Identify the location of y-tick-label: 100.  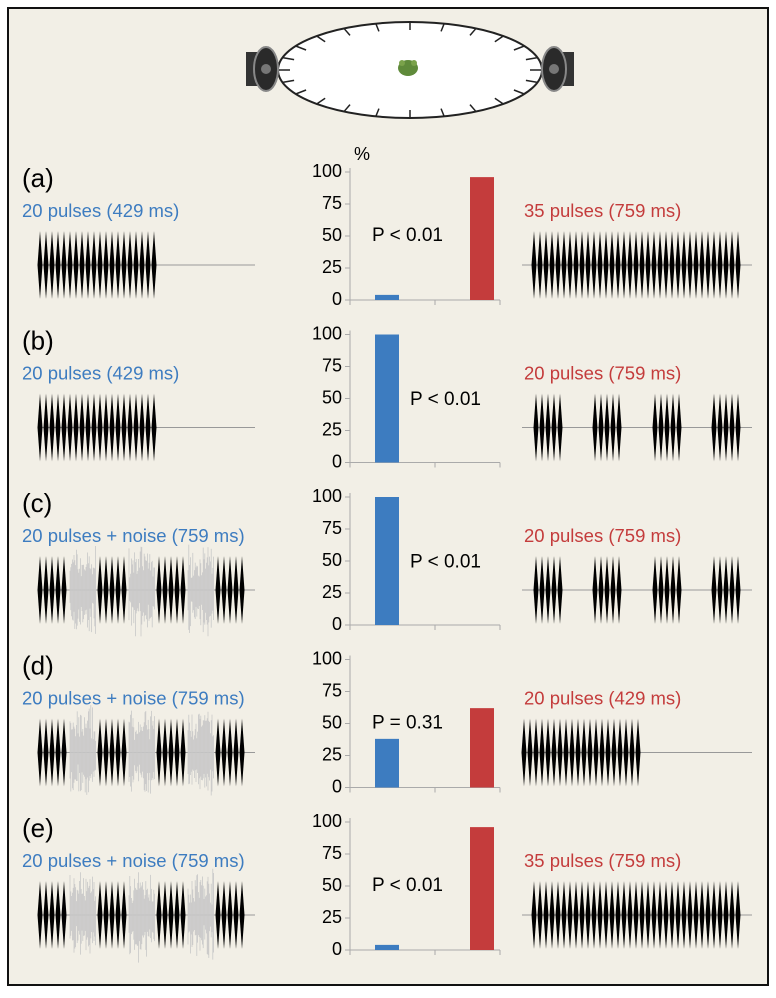
(327, 171).